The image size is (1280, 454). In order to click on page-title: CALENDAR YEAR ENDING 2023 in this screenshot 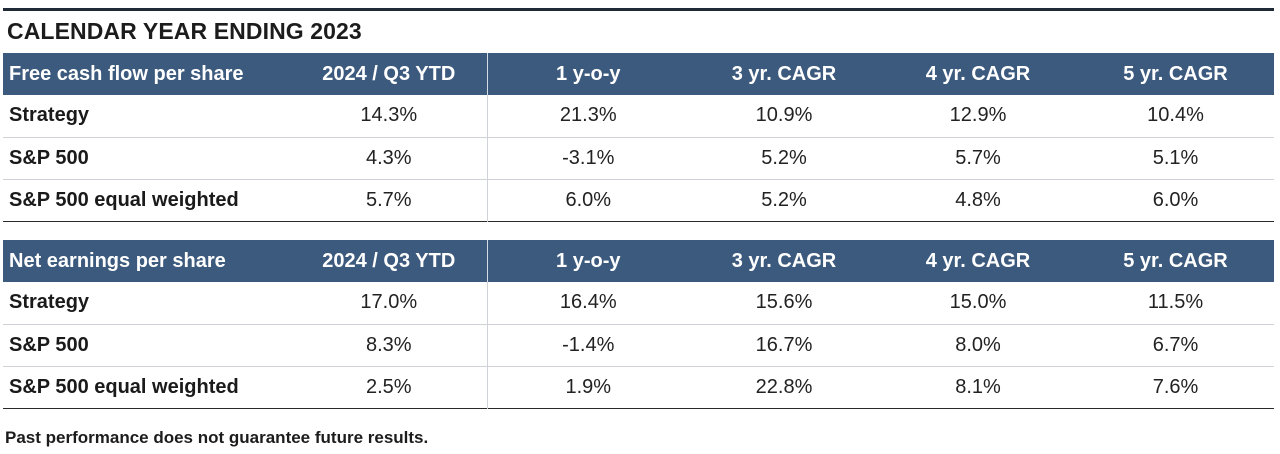, I will do `click(184, 31)`.